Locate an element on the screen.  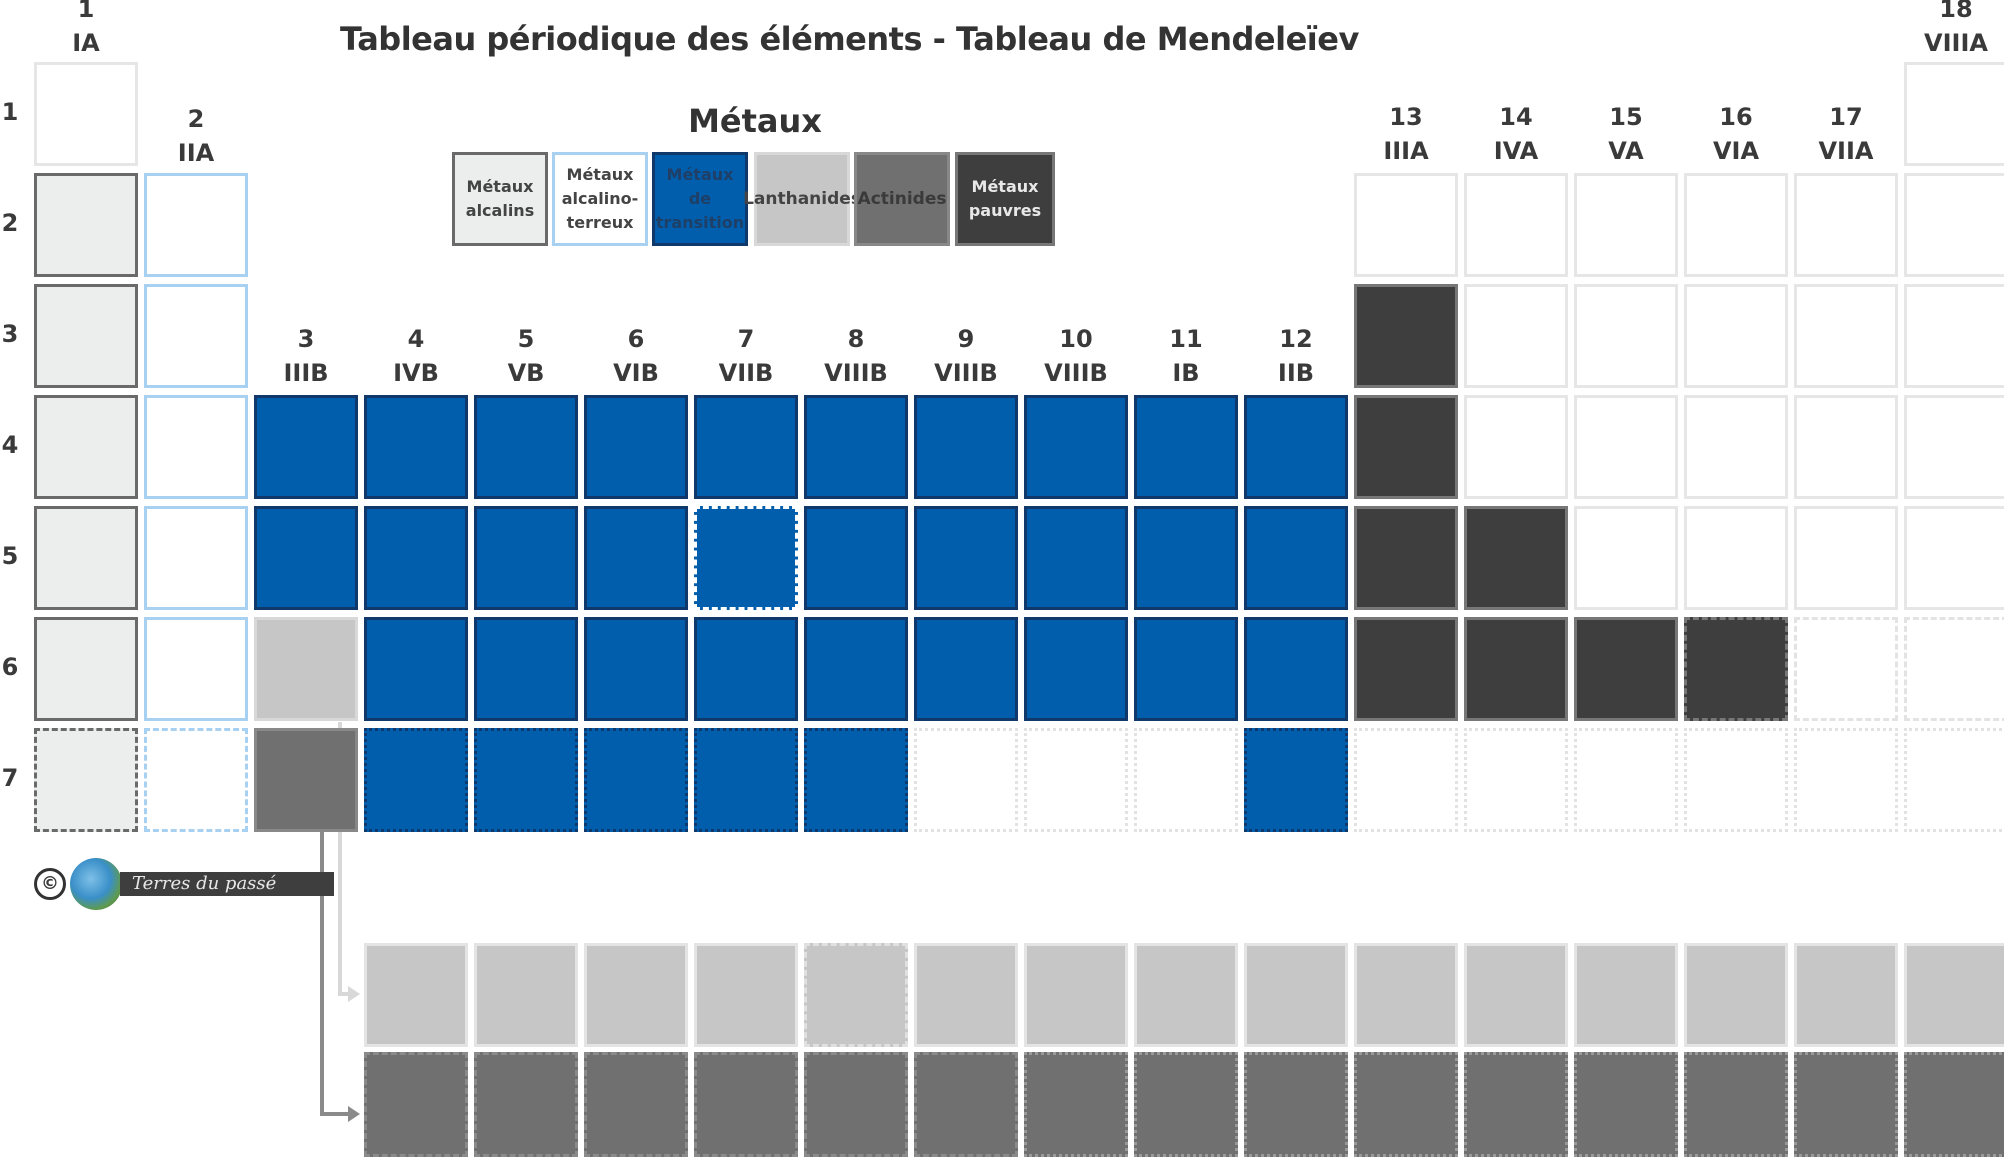
legend-heading: Métaux is located at coordinates (755, 121).